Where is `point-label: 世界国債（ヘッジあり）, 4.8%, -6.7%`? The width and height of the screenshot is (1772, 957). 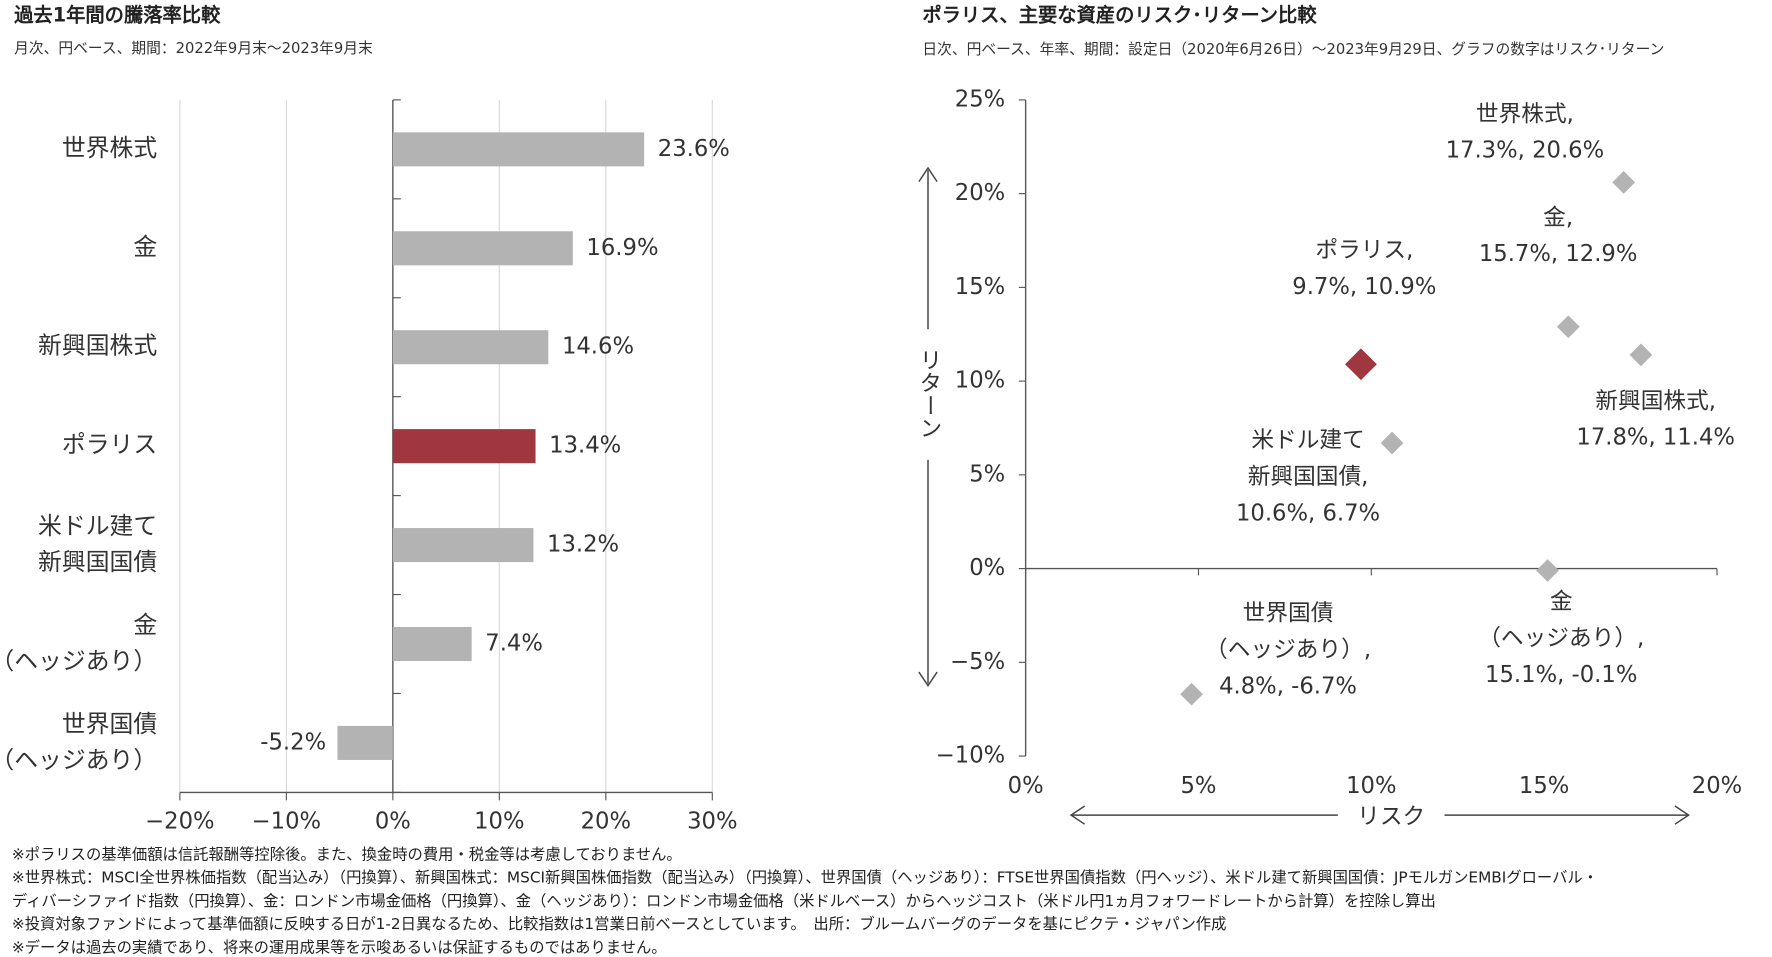 point-label: 世界国債（ヘッジあり）, 4.8%, -6.7% is located at coordinates (1288, 649).